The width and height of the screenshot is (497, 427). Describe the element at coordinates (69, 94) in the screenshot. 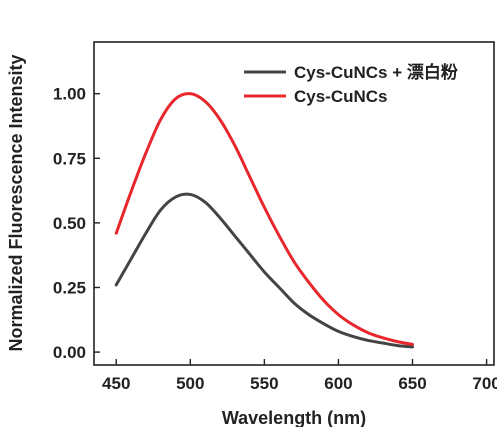

I see `y-tick-label: 1.00` at that location.